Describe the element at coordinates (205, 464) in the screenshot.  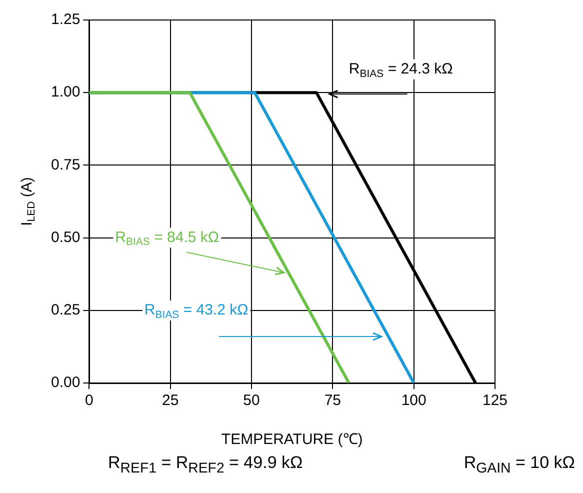
I see `text: R$_{REF1}$ = R$_{REF2}$ = 49.9 kΩ` at that location.